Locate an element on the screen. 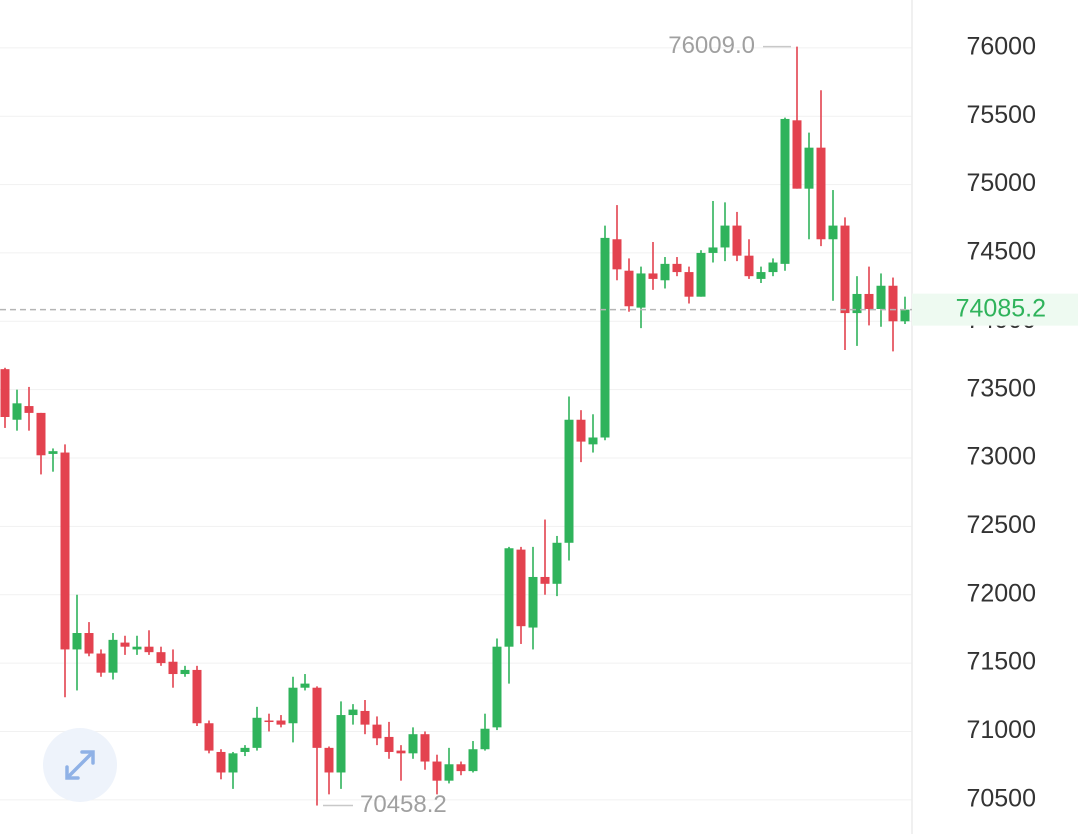 This screenshot has height=834, width=1078. y-tick-label: 70500 is located at coordinates (1001, 798).